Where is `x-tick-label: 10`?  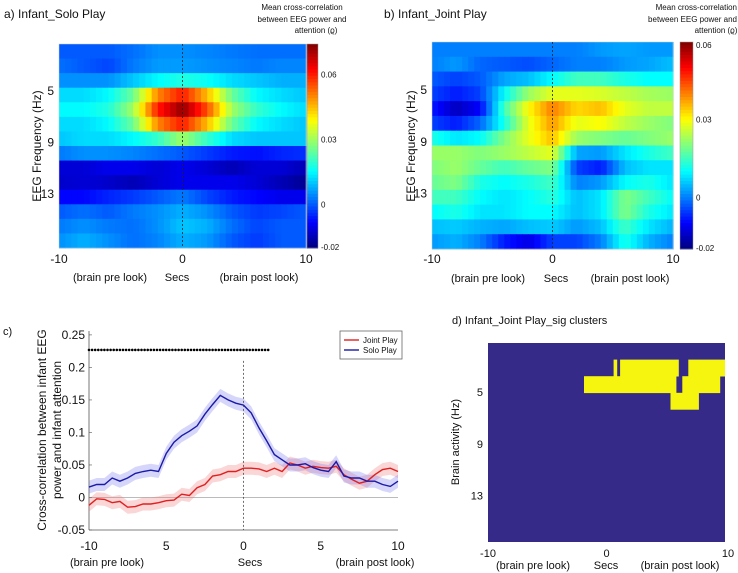
x-tick-label: 10 is located at coordinates (306, 259).